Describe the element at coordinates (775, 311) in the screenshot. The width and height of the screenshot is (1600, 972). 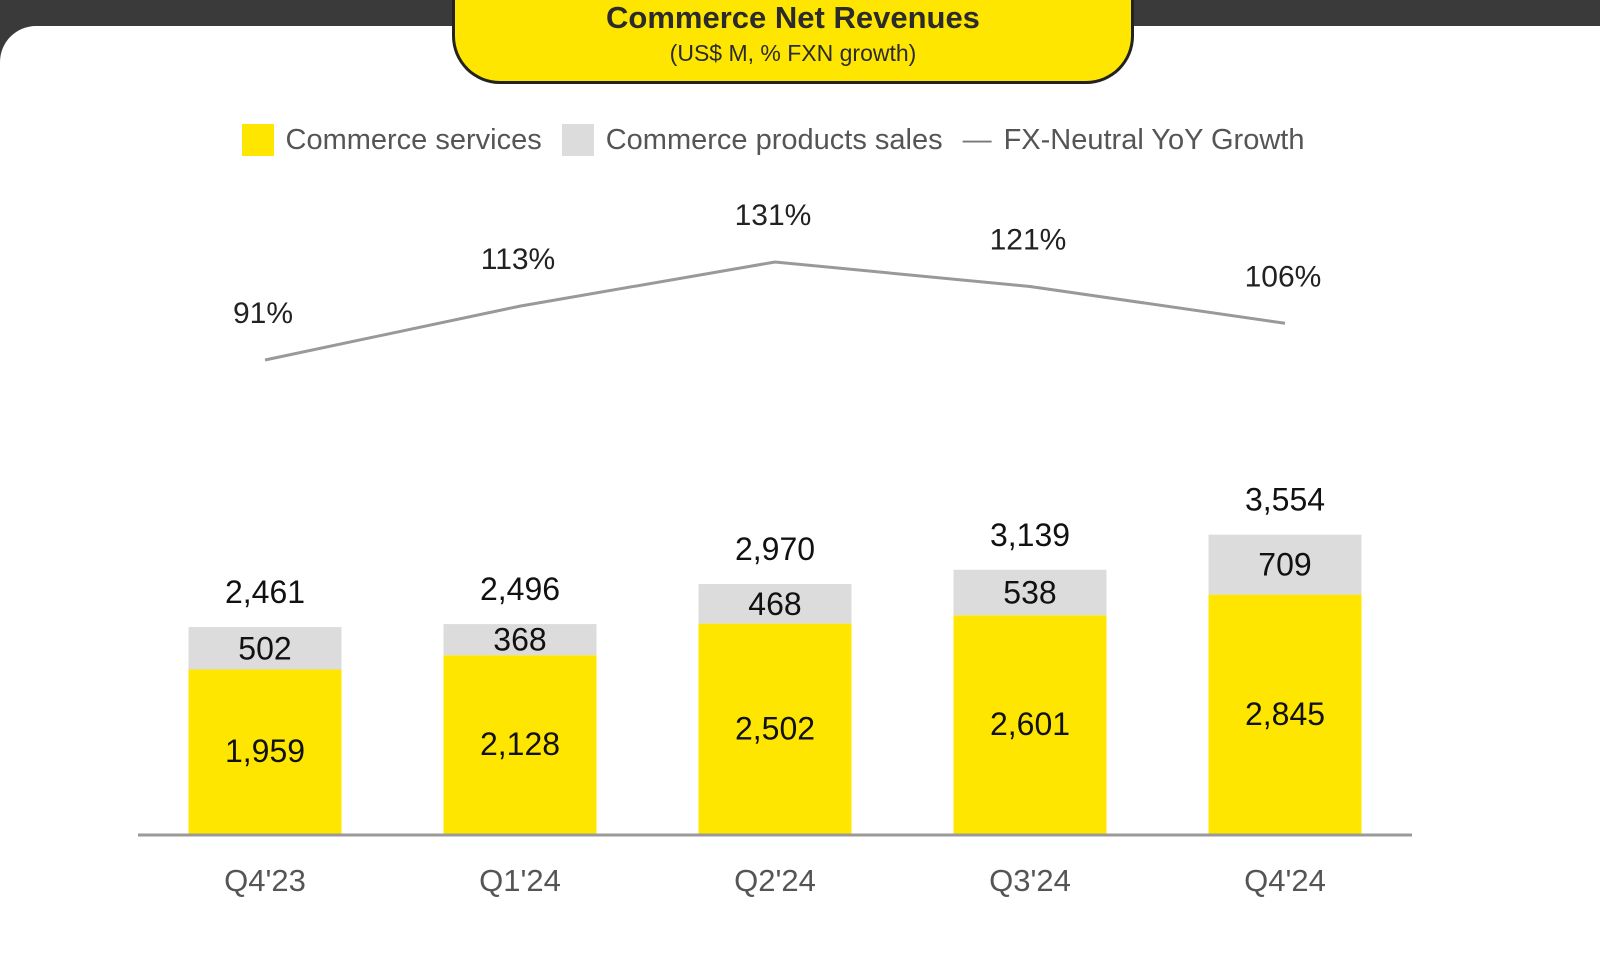
I see `growth-line` at that location.